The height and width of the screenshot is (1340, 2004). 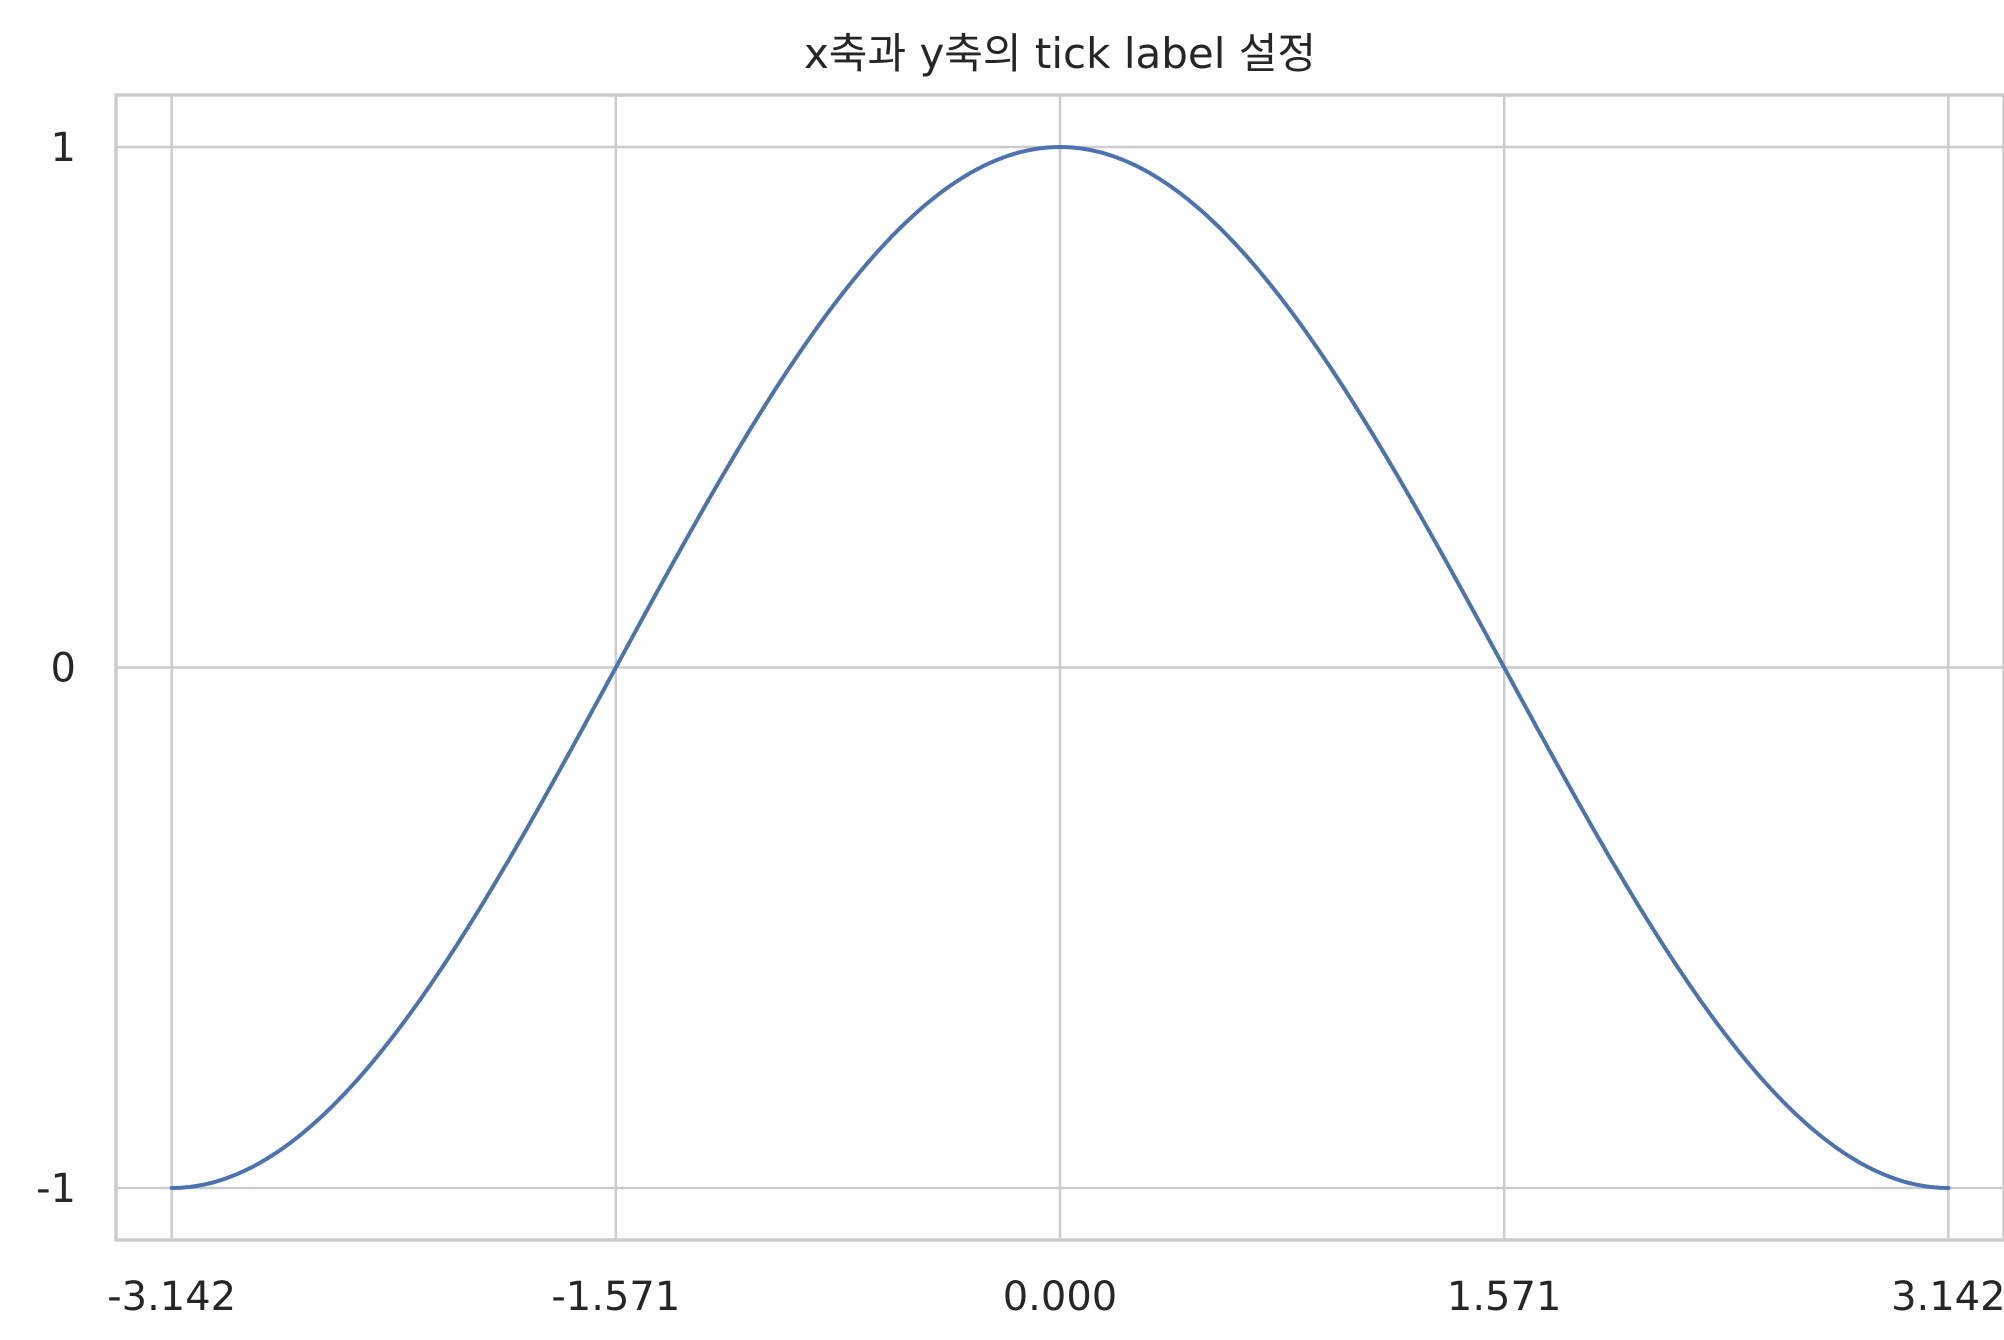 I want to click on x-tick-label: 0.000, so click(x=1060, y=1297).